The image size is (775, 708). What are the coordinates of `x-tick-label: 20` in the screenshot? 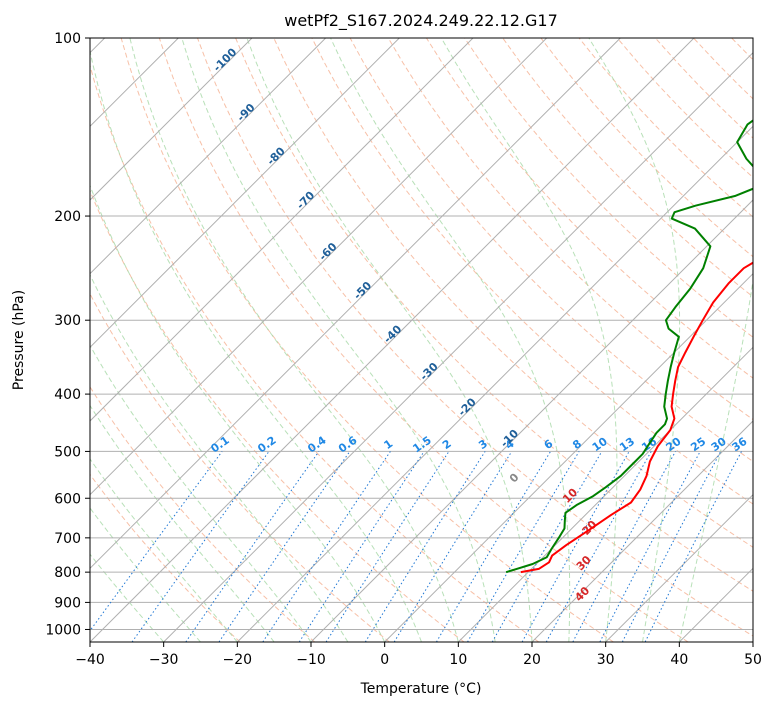 It's located at (532, 660).